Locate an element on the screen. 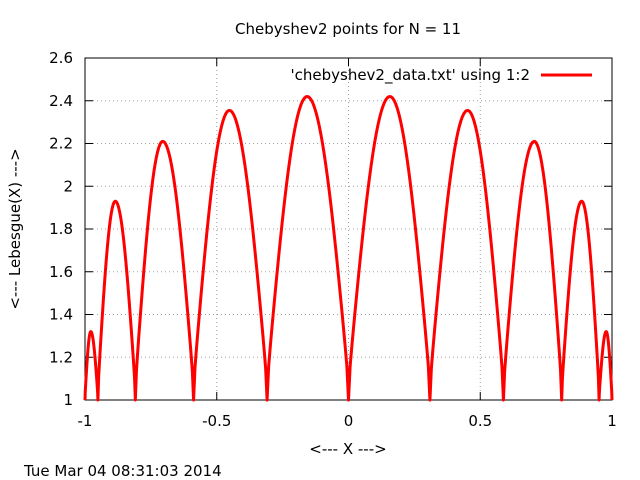  footer-timestamp: Tue Mar 04 08:31:03 2014 is located at coordinates (122, 471).